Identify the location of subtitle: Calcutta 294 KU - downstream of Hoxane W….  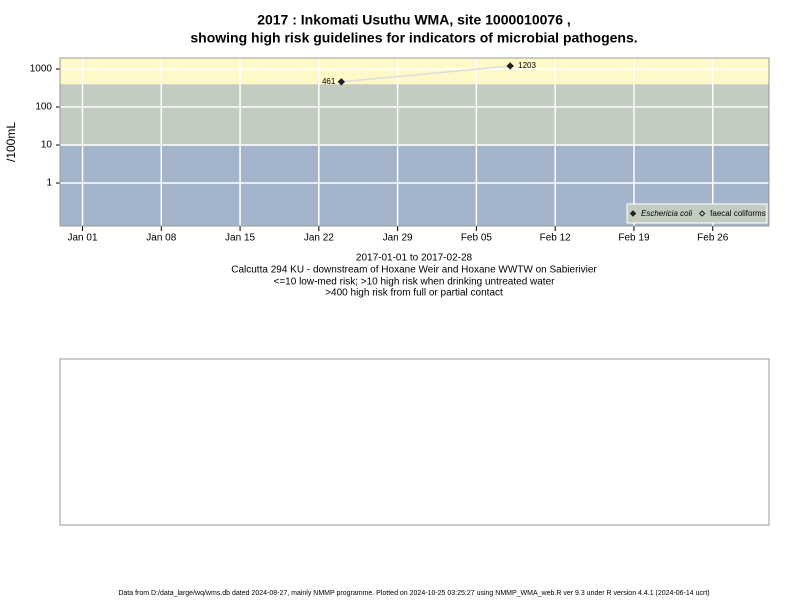
(414, 270).